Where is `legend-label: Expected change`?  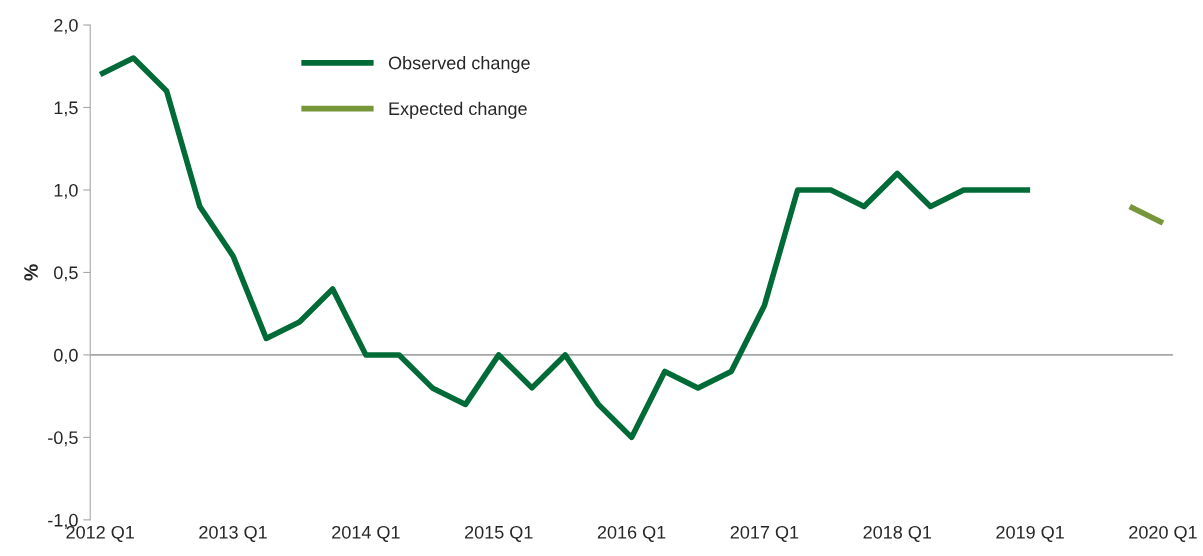 legend-label: Expected change is located at coordinates (458, 110).